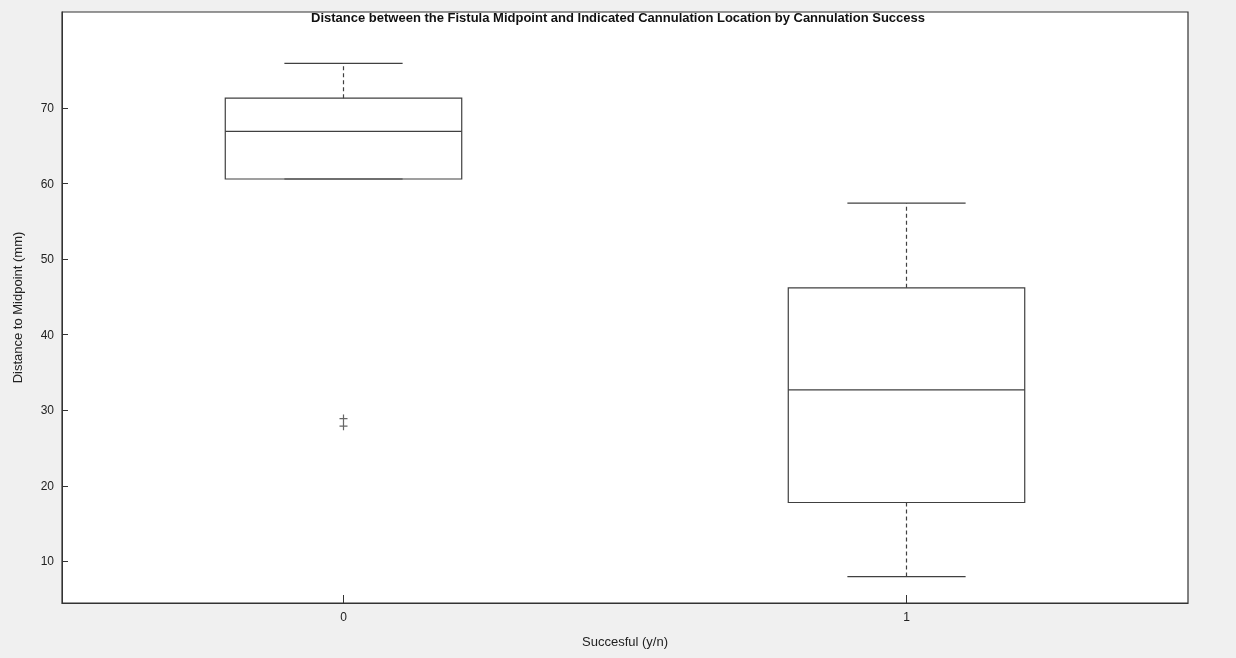  What do you see at coordinates (344, 617) in the screenshot?
I see `x-tick-label: 0` at bounding box center [344, 617].